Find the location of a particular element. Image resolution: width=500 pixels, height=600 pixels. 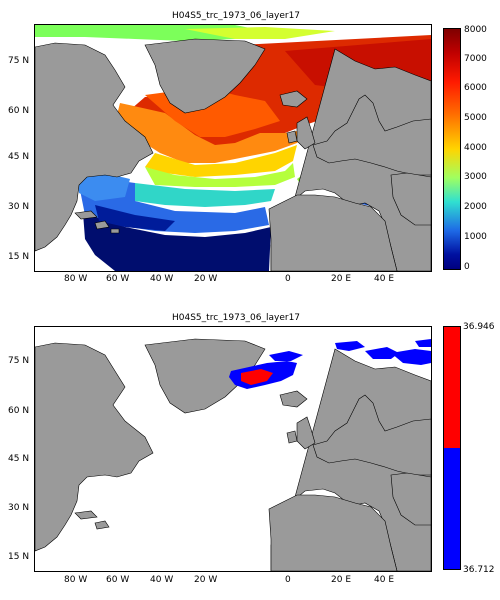

top-lon-label-60w: 60 W is located at coordinates (118, 279).